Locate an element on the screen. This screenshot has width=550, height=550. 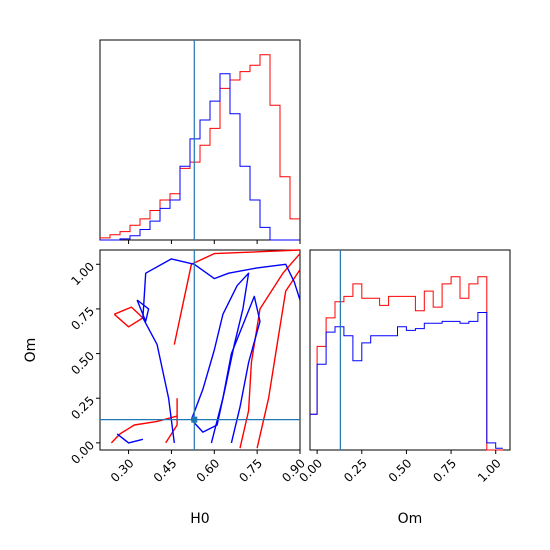
x-tick-label: 0.60 is located at coordinates (208, 470).